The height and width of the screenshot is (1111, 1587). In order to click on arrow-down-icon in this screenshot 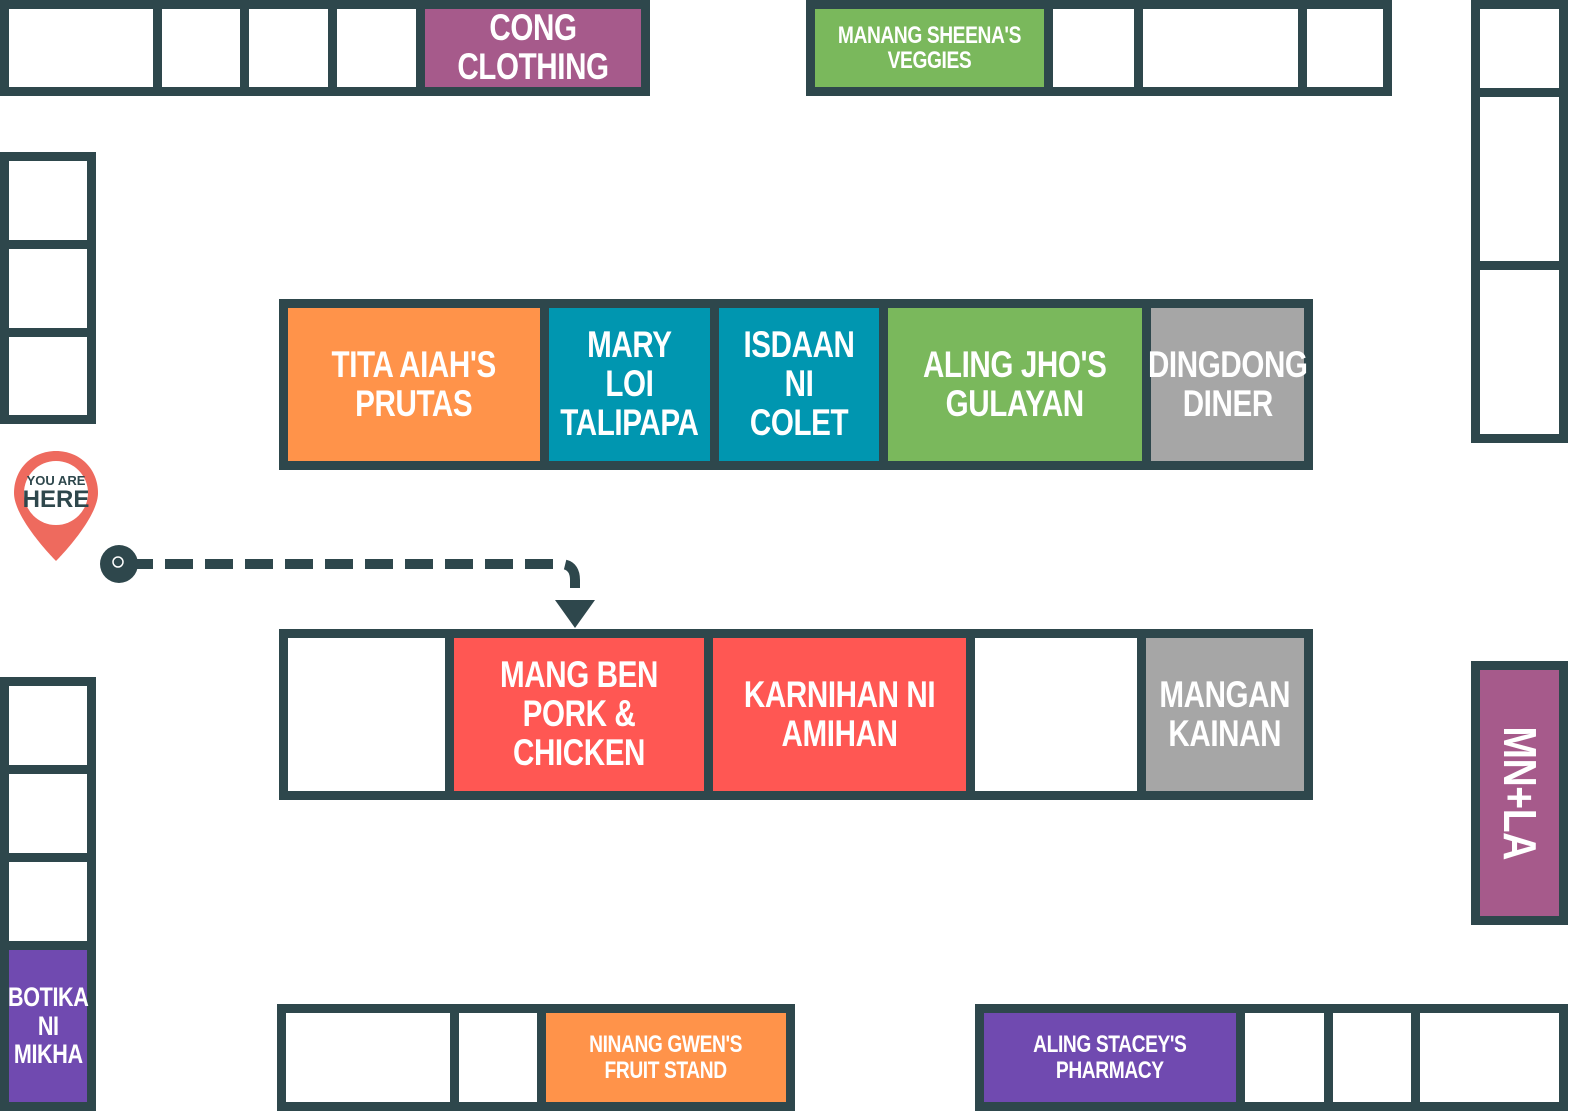, I will do `click(575, 614)`.